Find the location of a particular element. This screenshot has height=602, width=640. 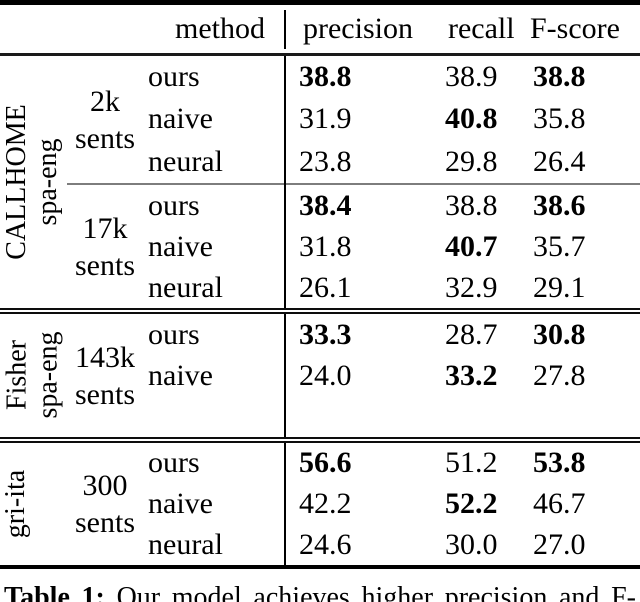

table-row: ours 38.4 38.8 38.6 is located at coordinates (392, 205).